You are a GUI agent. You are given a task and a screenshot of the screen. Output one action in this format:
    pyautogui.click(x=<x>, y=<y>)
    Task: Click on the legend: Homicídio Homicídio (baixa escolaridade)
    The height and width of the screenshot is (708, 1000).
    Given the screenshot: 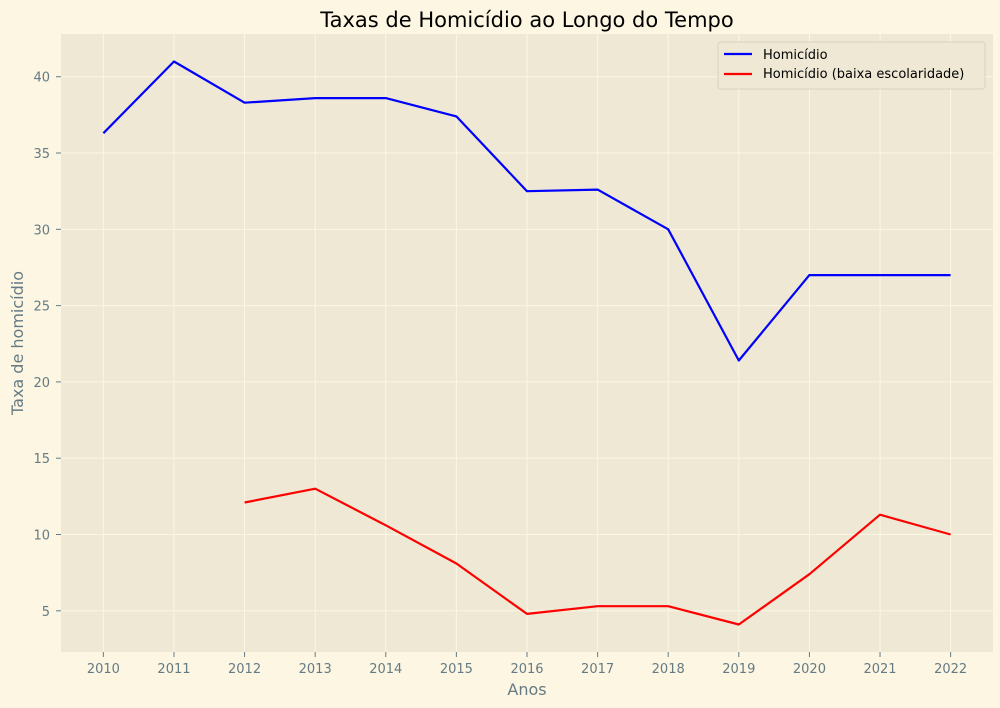 What is the action you would take?
    pyautogui.click(x=851, y=65)
    